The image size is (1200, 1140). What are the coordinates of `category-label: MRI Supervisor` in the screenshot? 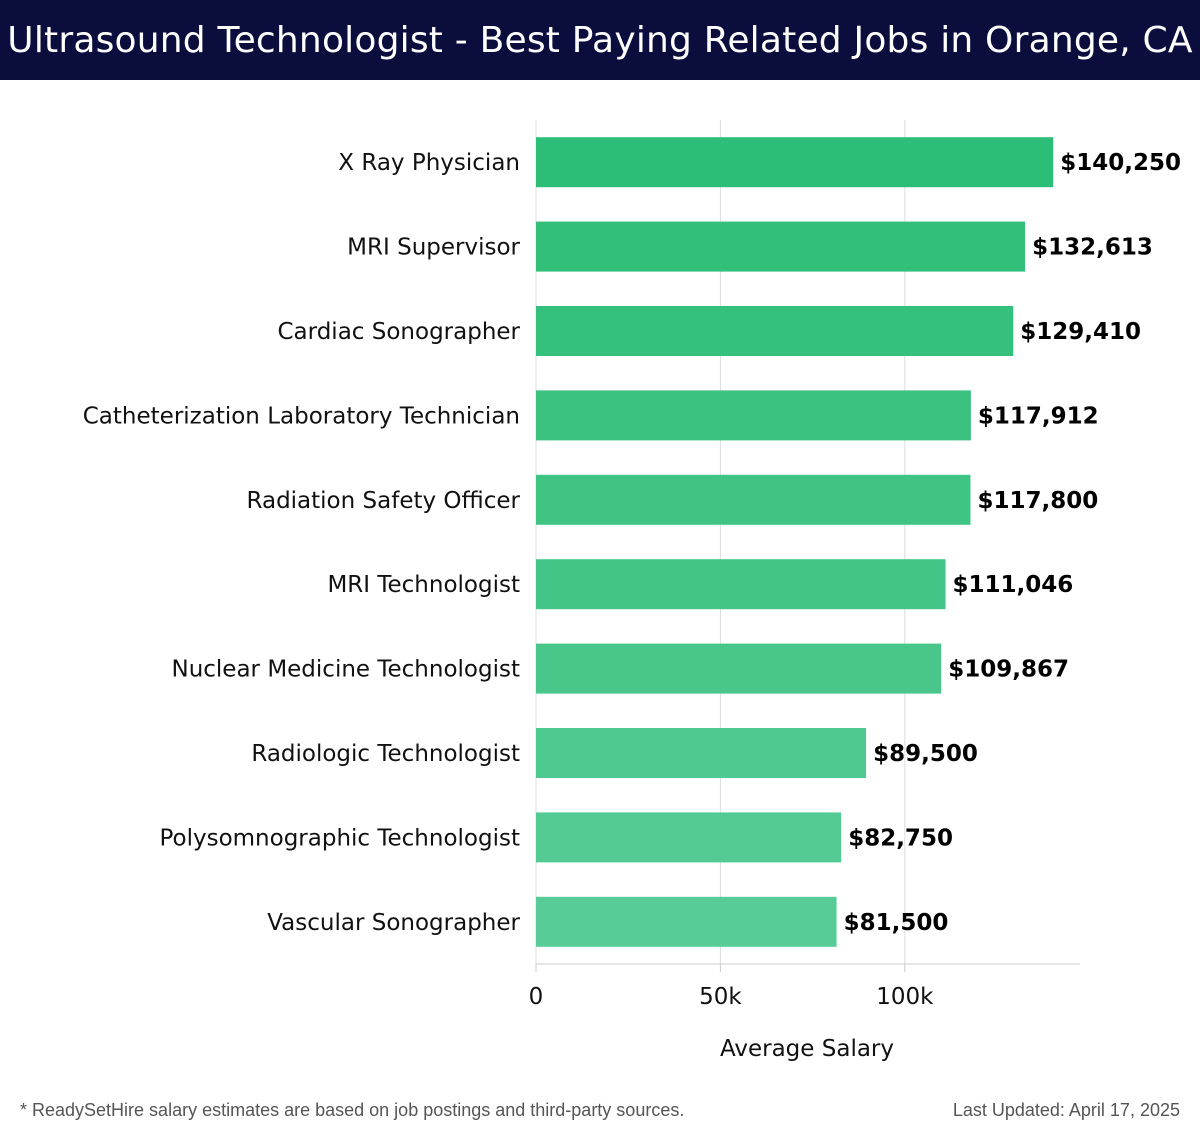 It's located at (433, 248).